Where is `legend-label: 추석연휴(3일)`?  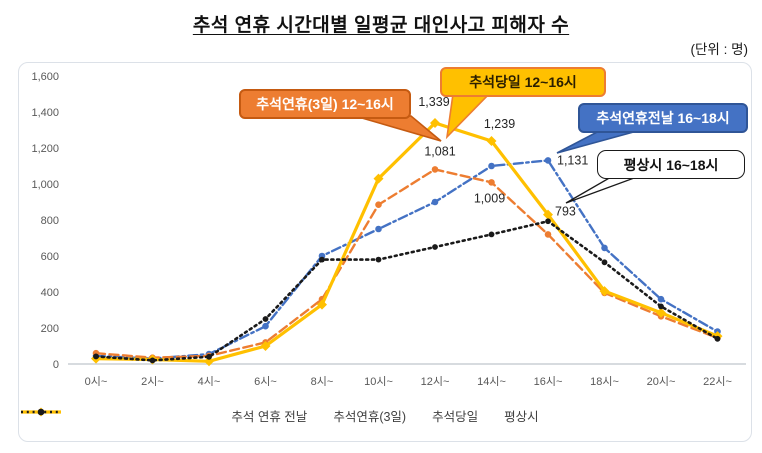
legend-label: 추석연휴(3일) is located at coordinates (370, 417).